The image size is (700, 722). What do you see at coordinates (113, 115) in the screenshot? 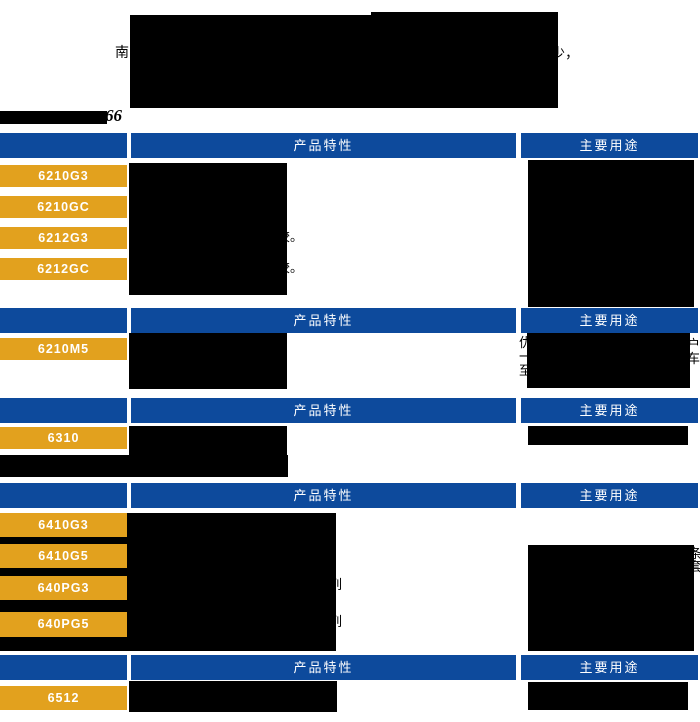
I see `heading-number: 66` at bounding box center [113, 115].